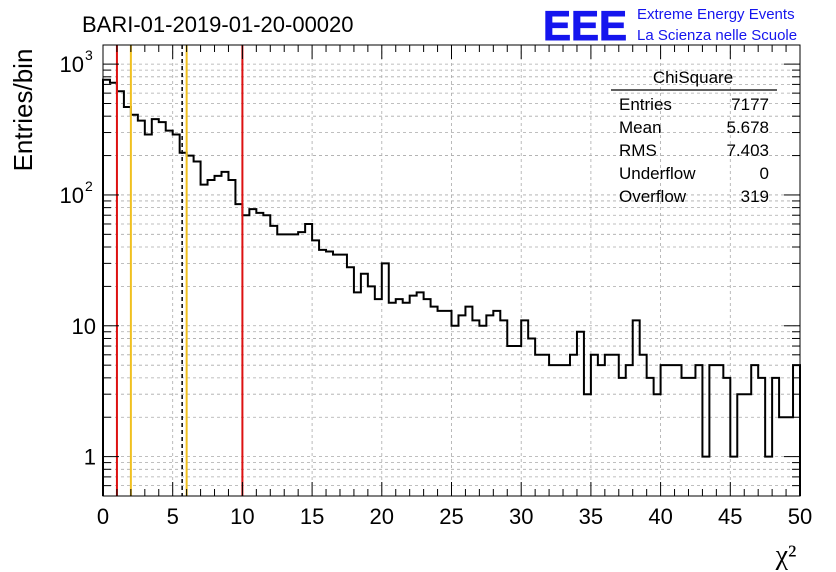 Image resolution: width=836 pixels, height=572 pixels. Describe the element at coordinates (730, 516) in the screenshot. I see `x-tick-label: 45` at that location.